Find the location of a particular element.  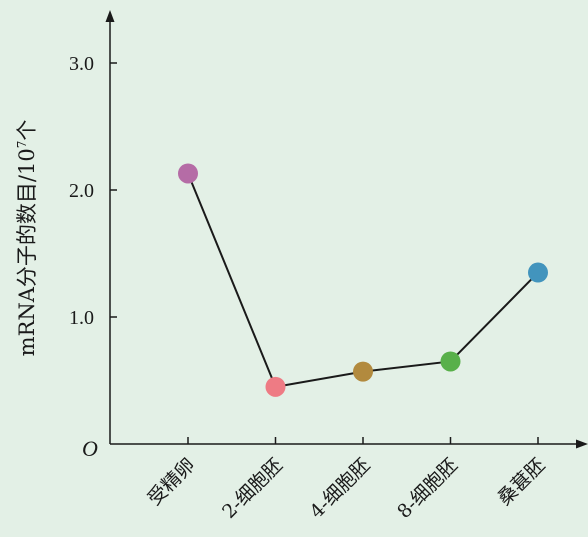

category-label: 受精卵 is located at coordinates (172, 482).